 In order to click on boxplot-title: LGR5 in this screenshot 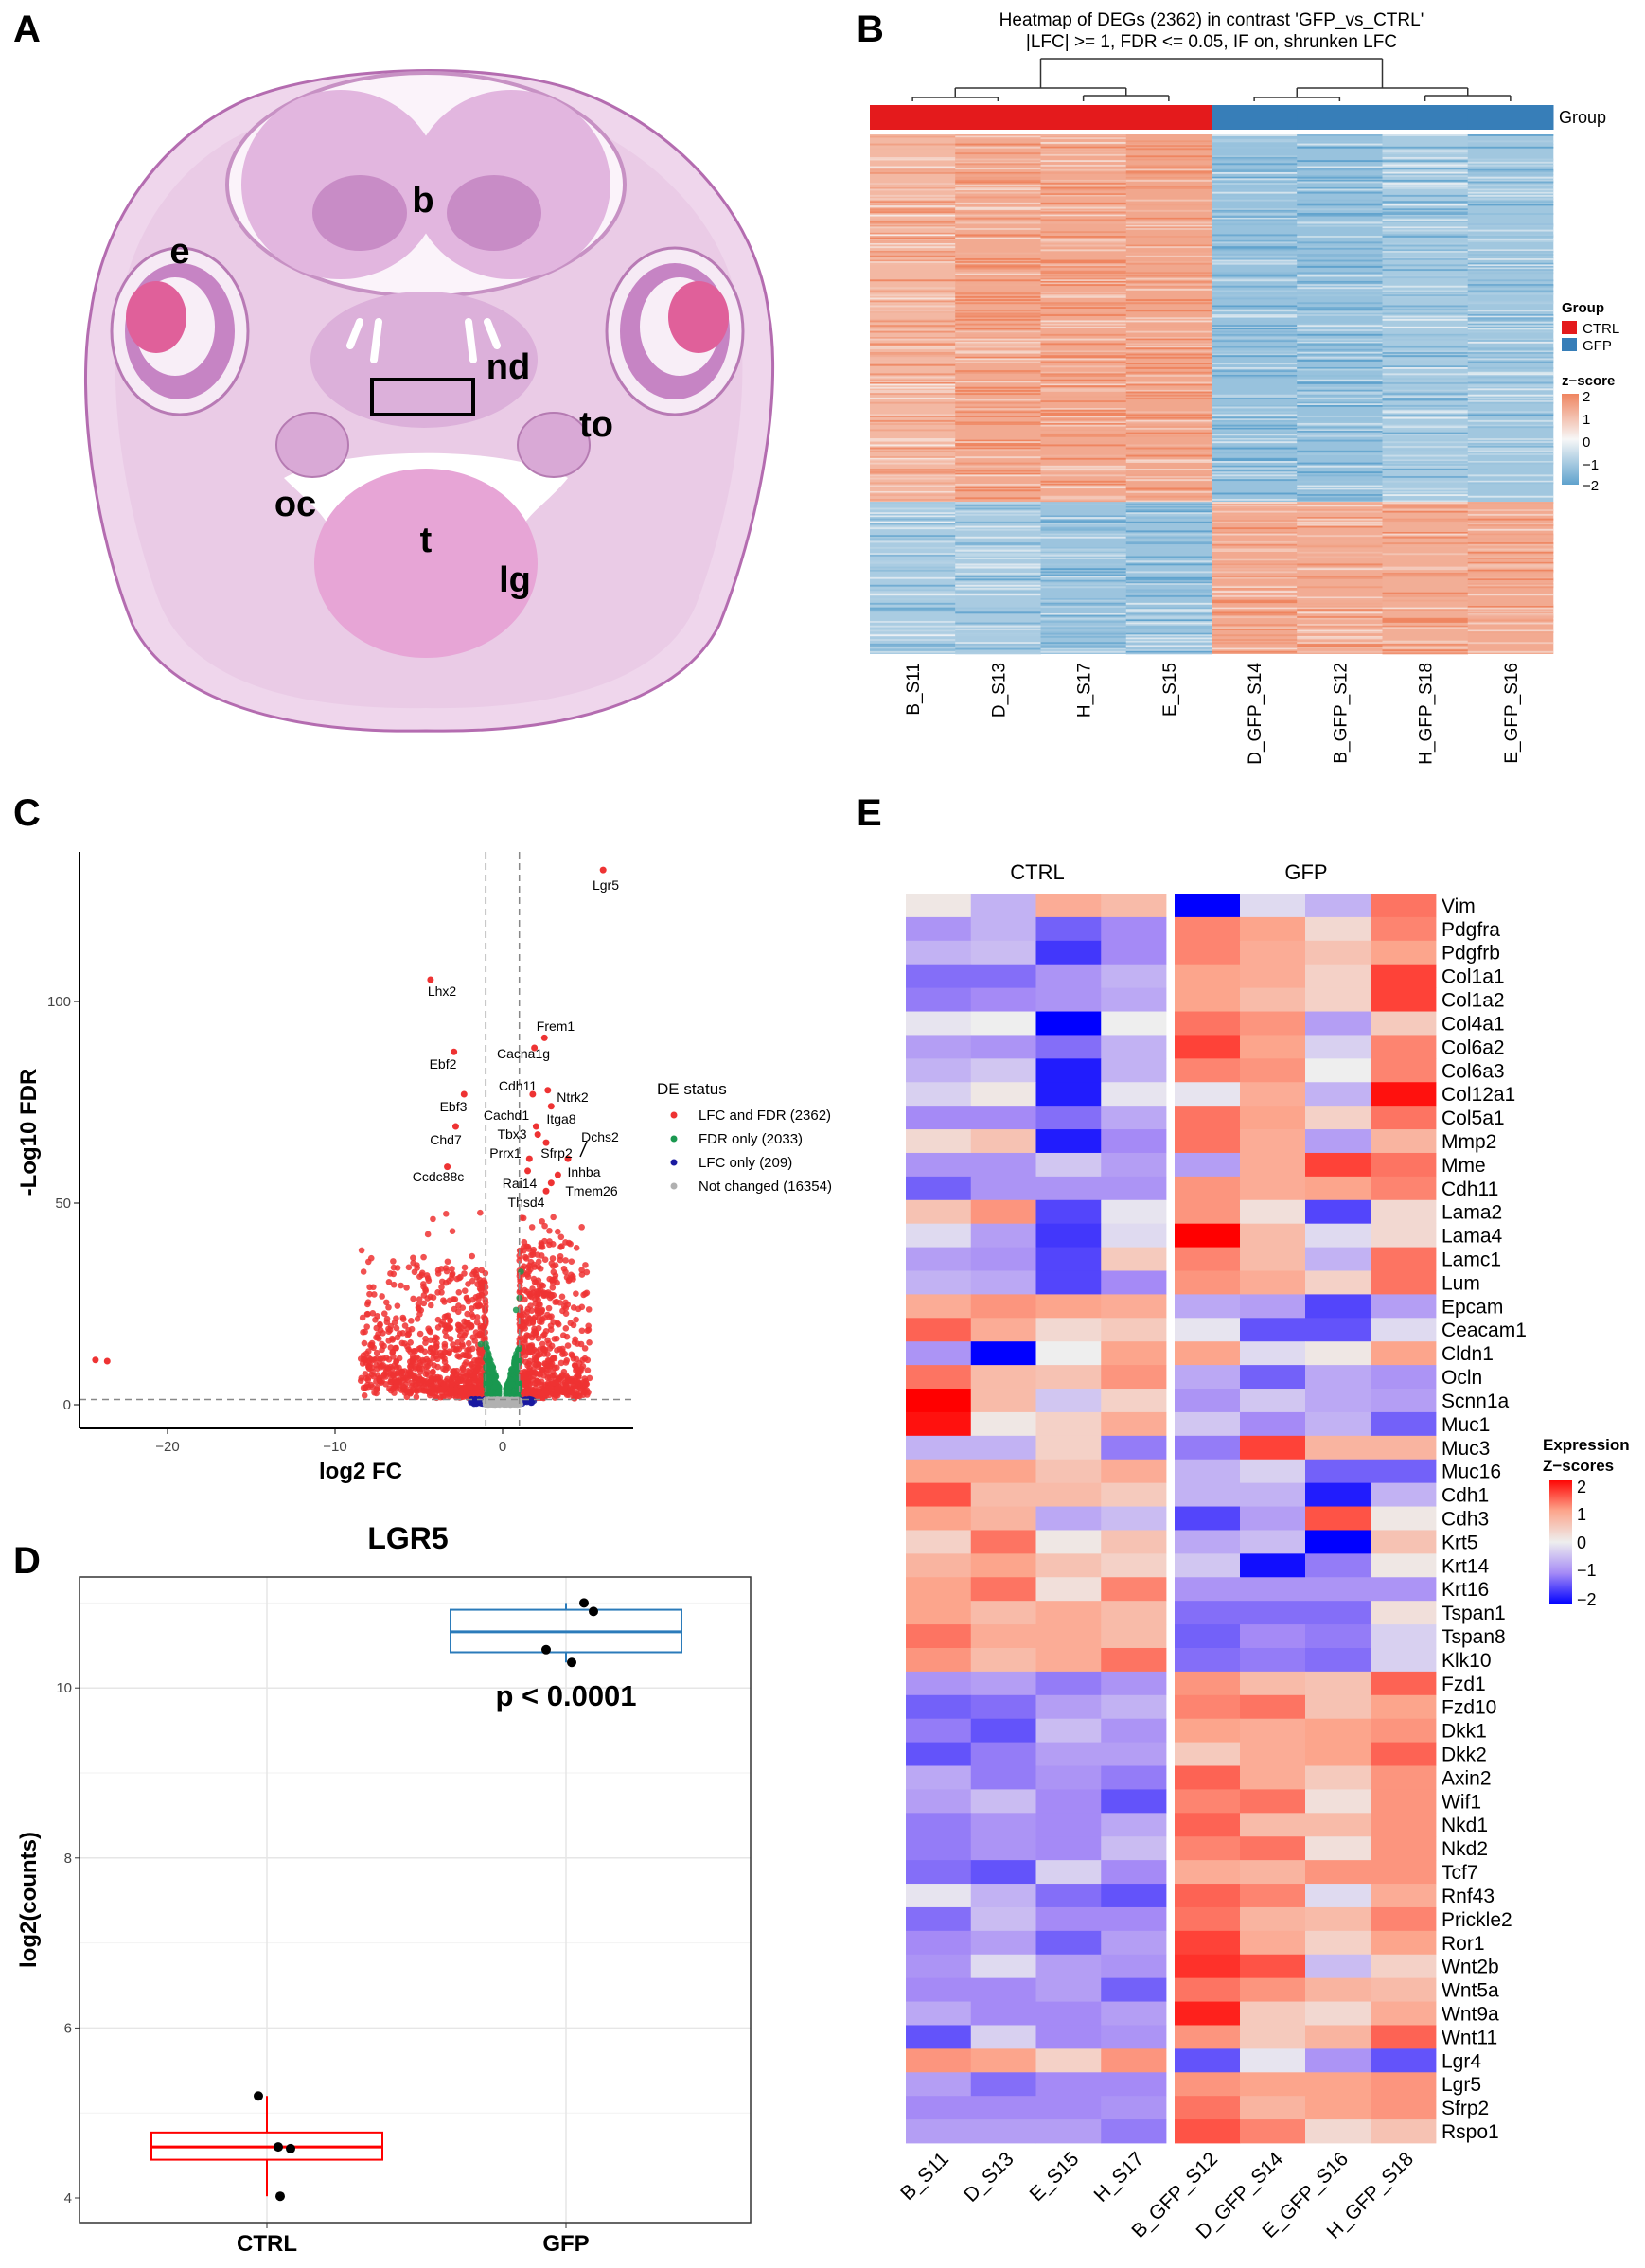, I will do `click(407, 1538)`.